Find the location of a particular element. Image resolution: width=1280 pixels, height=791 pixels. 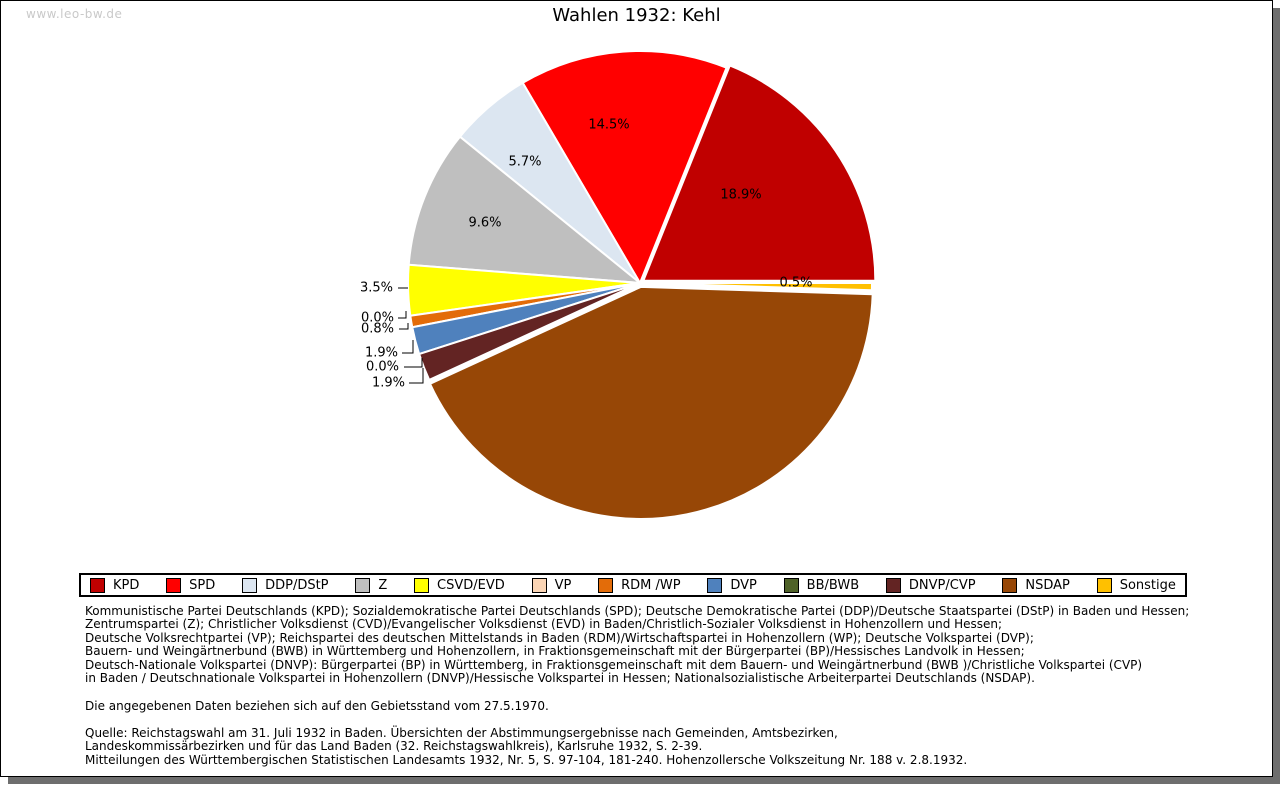

frame-shadow-bottom is located at coordinates (644, 780).